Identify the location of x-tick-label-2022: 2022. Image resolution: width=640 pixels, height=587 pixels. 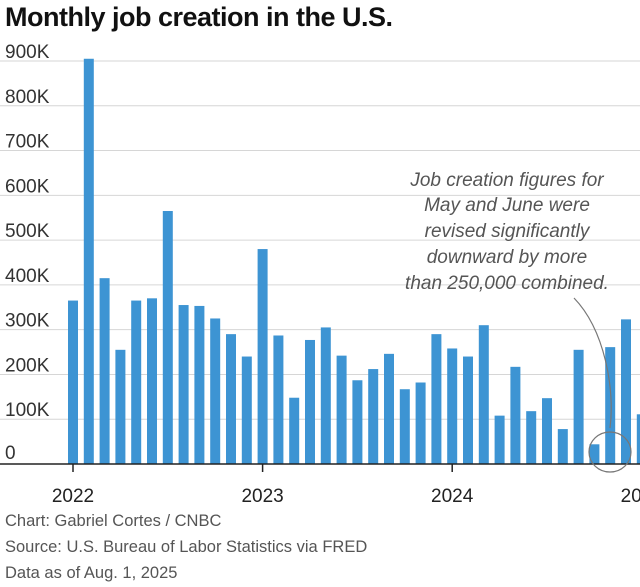
(73, 496).